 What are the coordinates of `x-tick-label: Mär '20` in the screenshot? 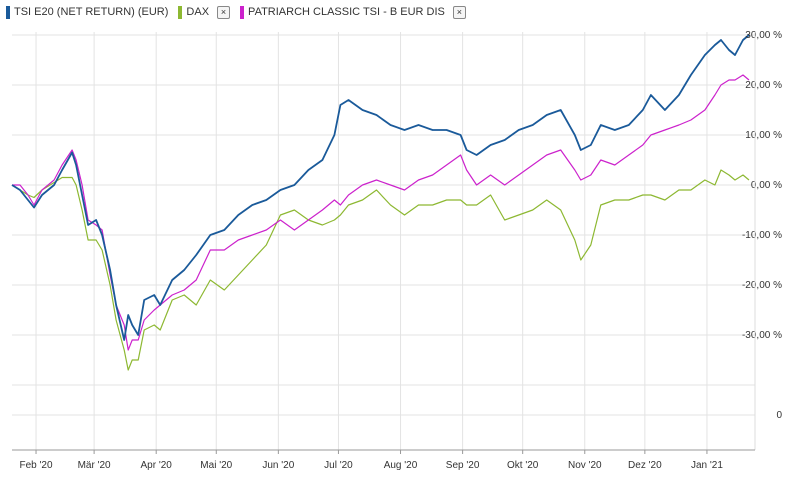 It's located at (94, 465).